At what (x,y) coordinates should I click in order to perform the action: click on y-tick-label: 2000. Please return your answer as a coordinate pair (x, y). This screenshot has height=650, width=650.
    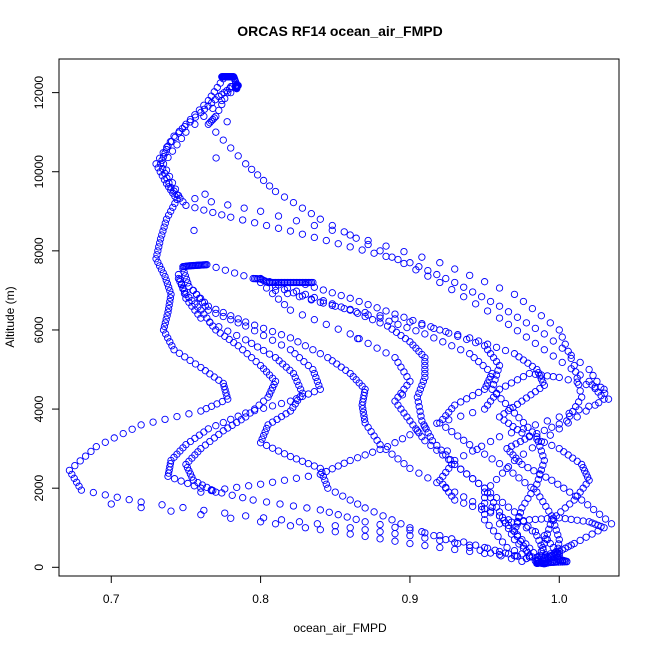
    Looking at the image, I should click on (39, 488).